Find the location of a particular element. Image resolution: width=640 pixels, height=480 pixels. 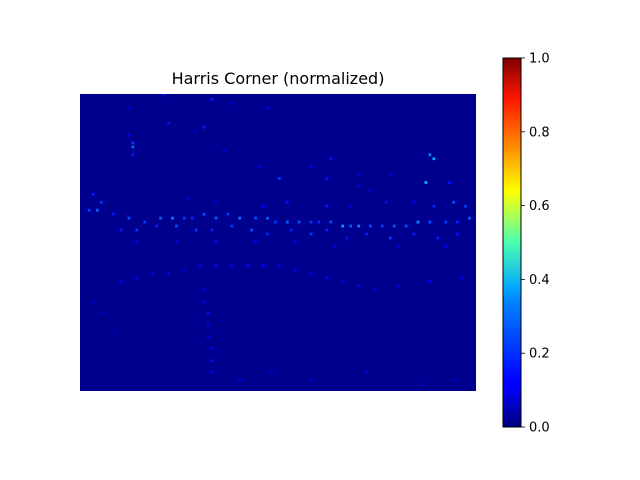

colorbar-tick-label: 0.6 is located at coordinates (539, 206).